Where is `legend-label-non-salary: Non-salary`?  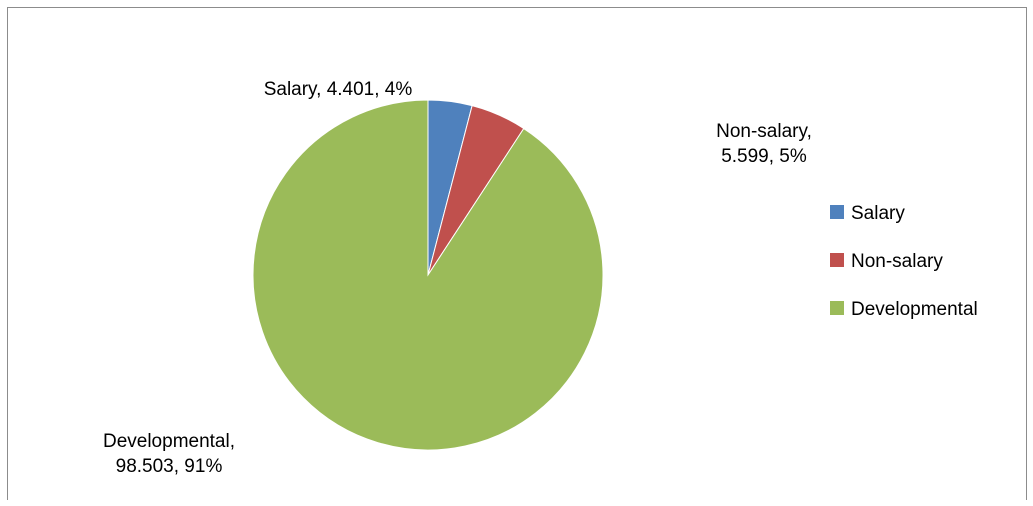 legend-label-non-salary: Non-salary is located at coordinates (897, 261).